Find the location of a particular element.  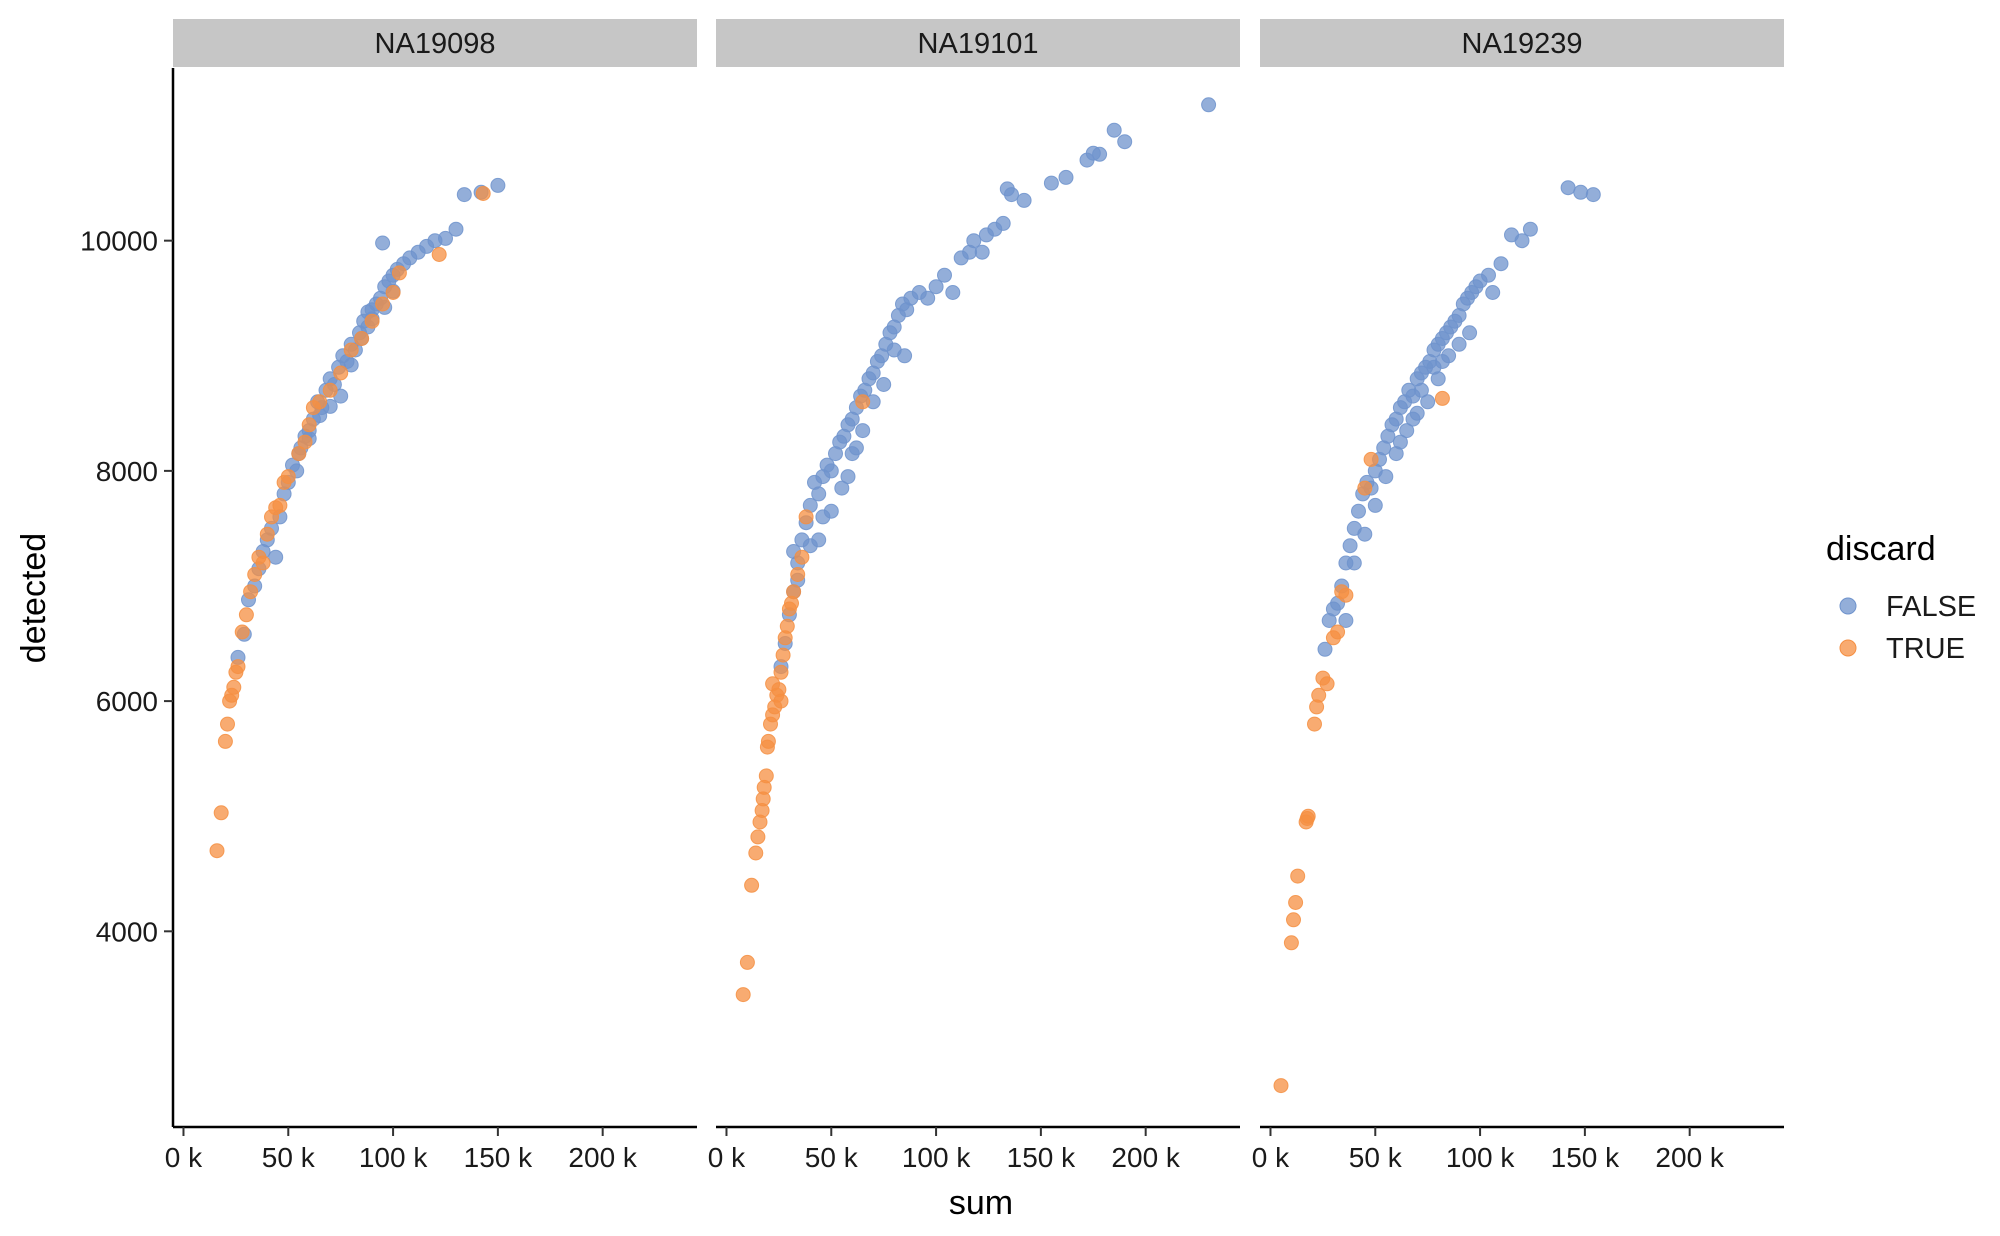

points-na19239 is located at coordinates (1437, 637).